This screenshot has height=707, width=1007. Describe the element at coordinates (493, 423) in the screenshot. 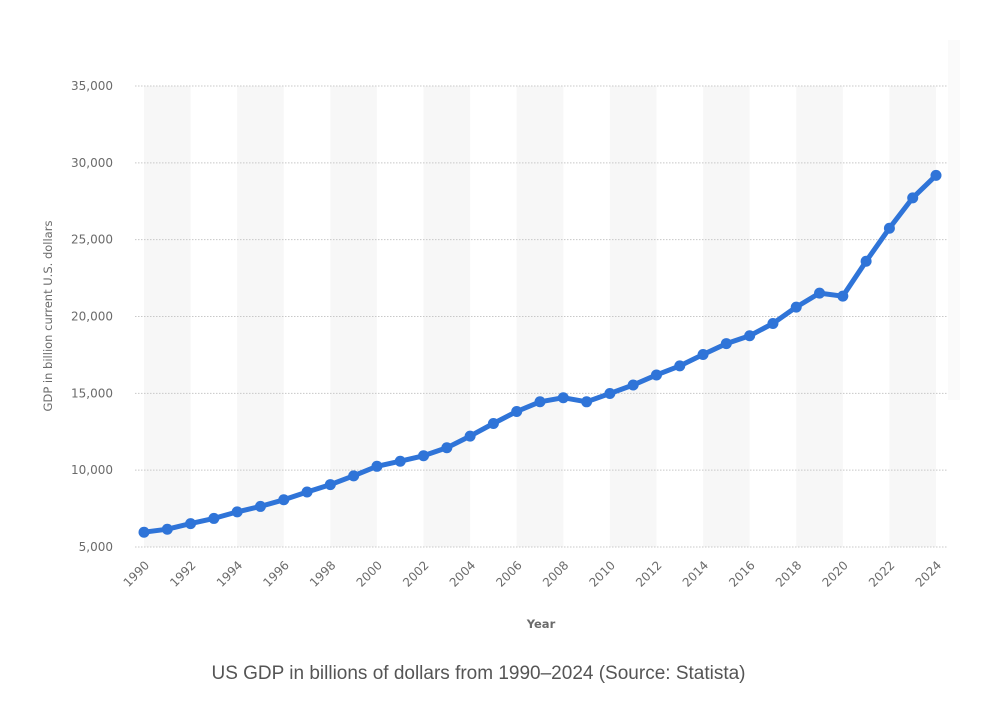

I see `data-point-2005` at that location.